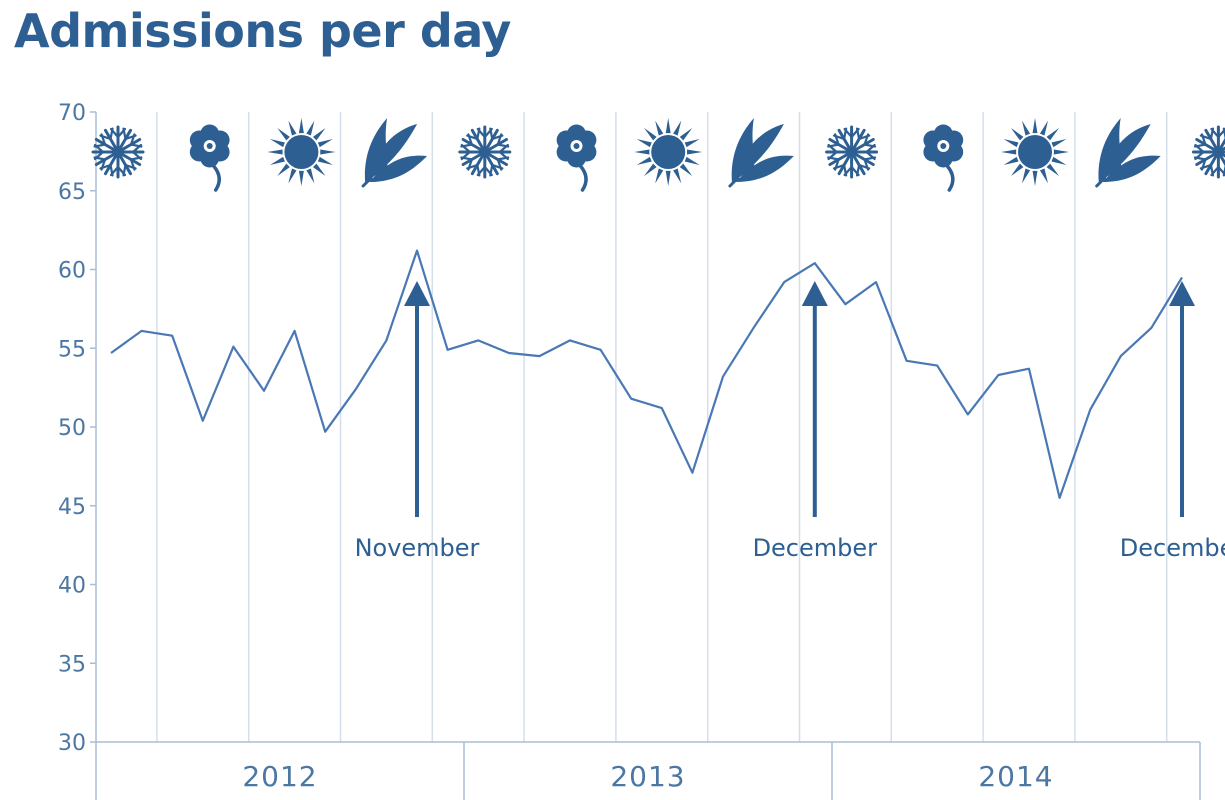 The width and height of the screenshot is (1225, 800). What do you see at coordinates (72, 664) in the screenshot?
I see `y-tick-label: 35` at bounding box center [72, 664].